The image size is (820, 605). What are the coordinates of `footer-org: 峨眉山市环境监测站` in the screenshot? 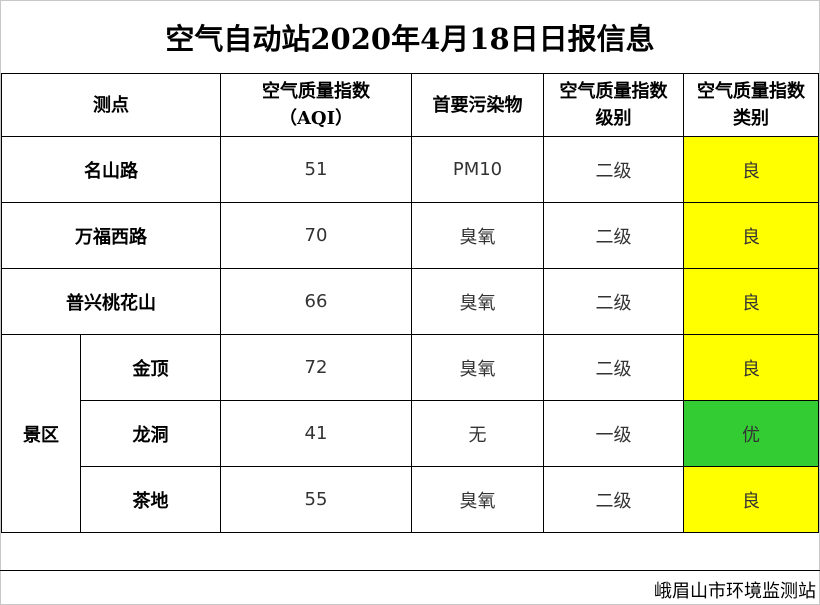 It's located at (735, 591).